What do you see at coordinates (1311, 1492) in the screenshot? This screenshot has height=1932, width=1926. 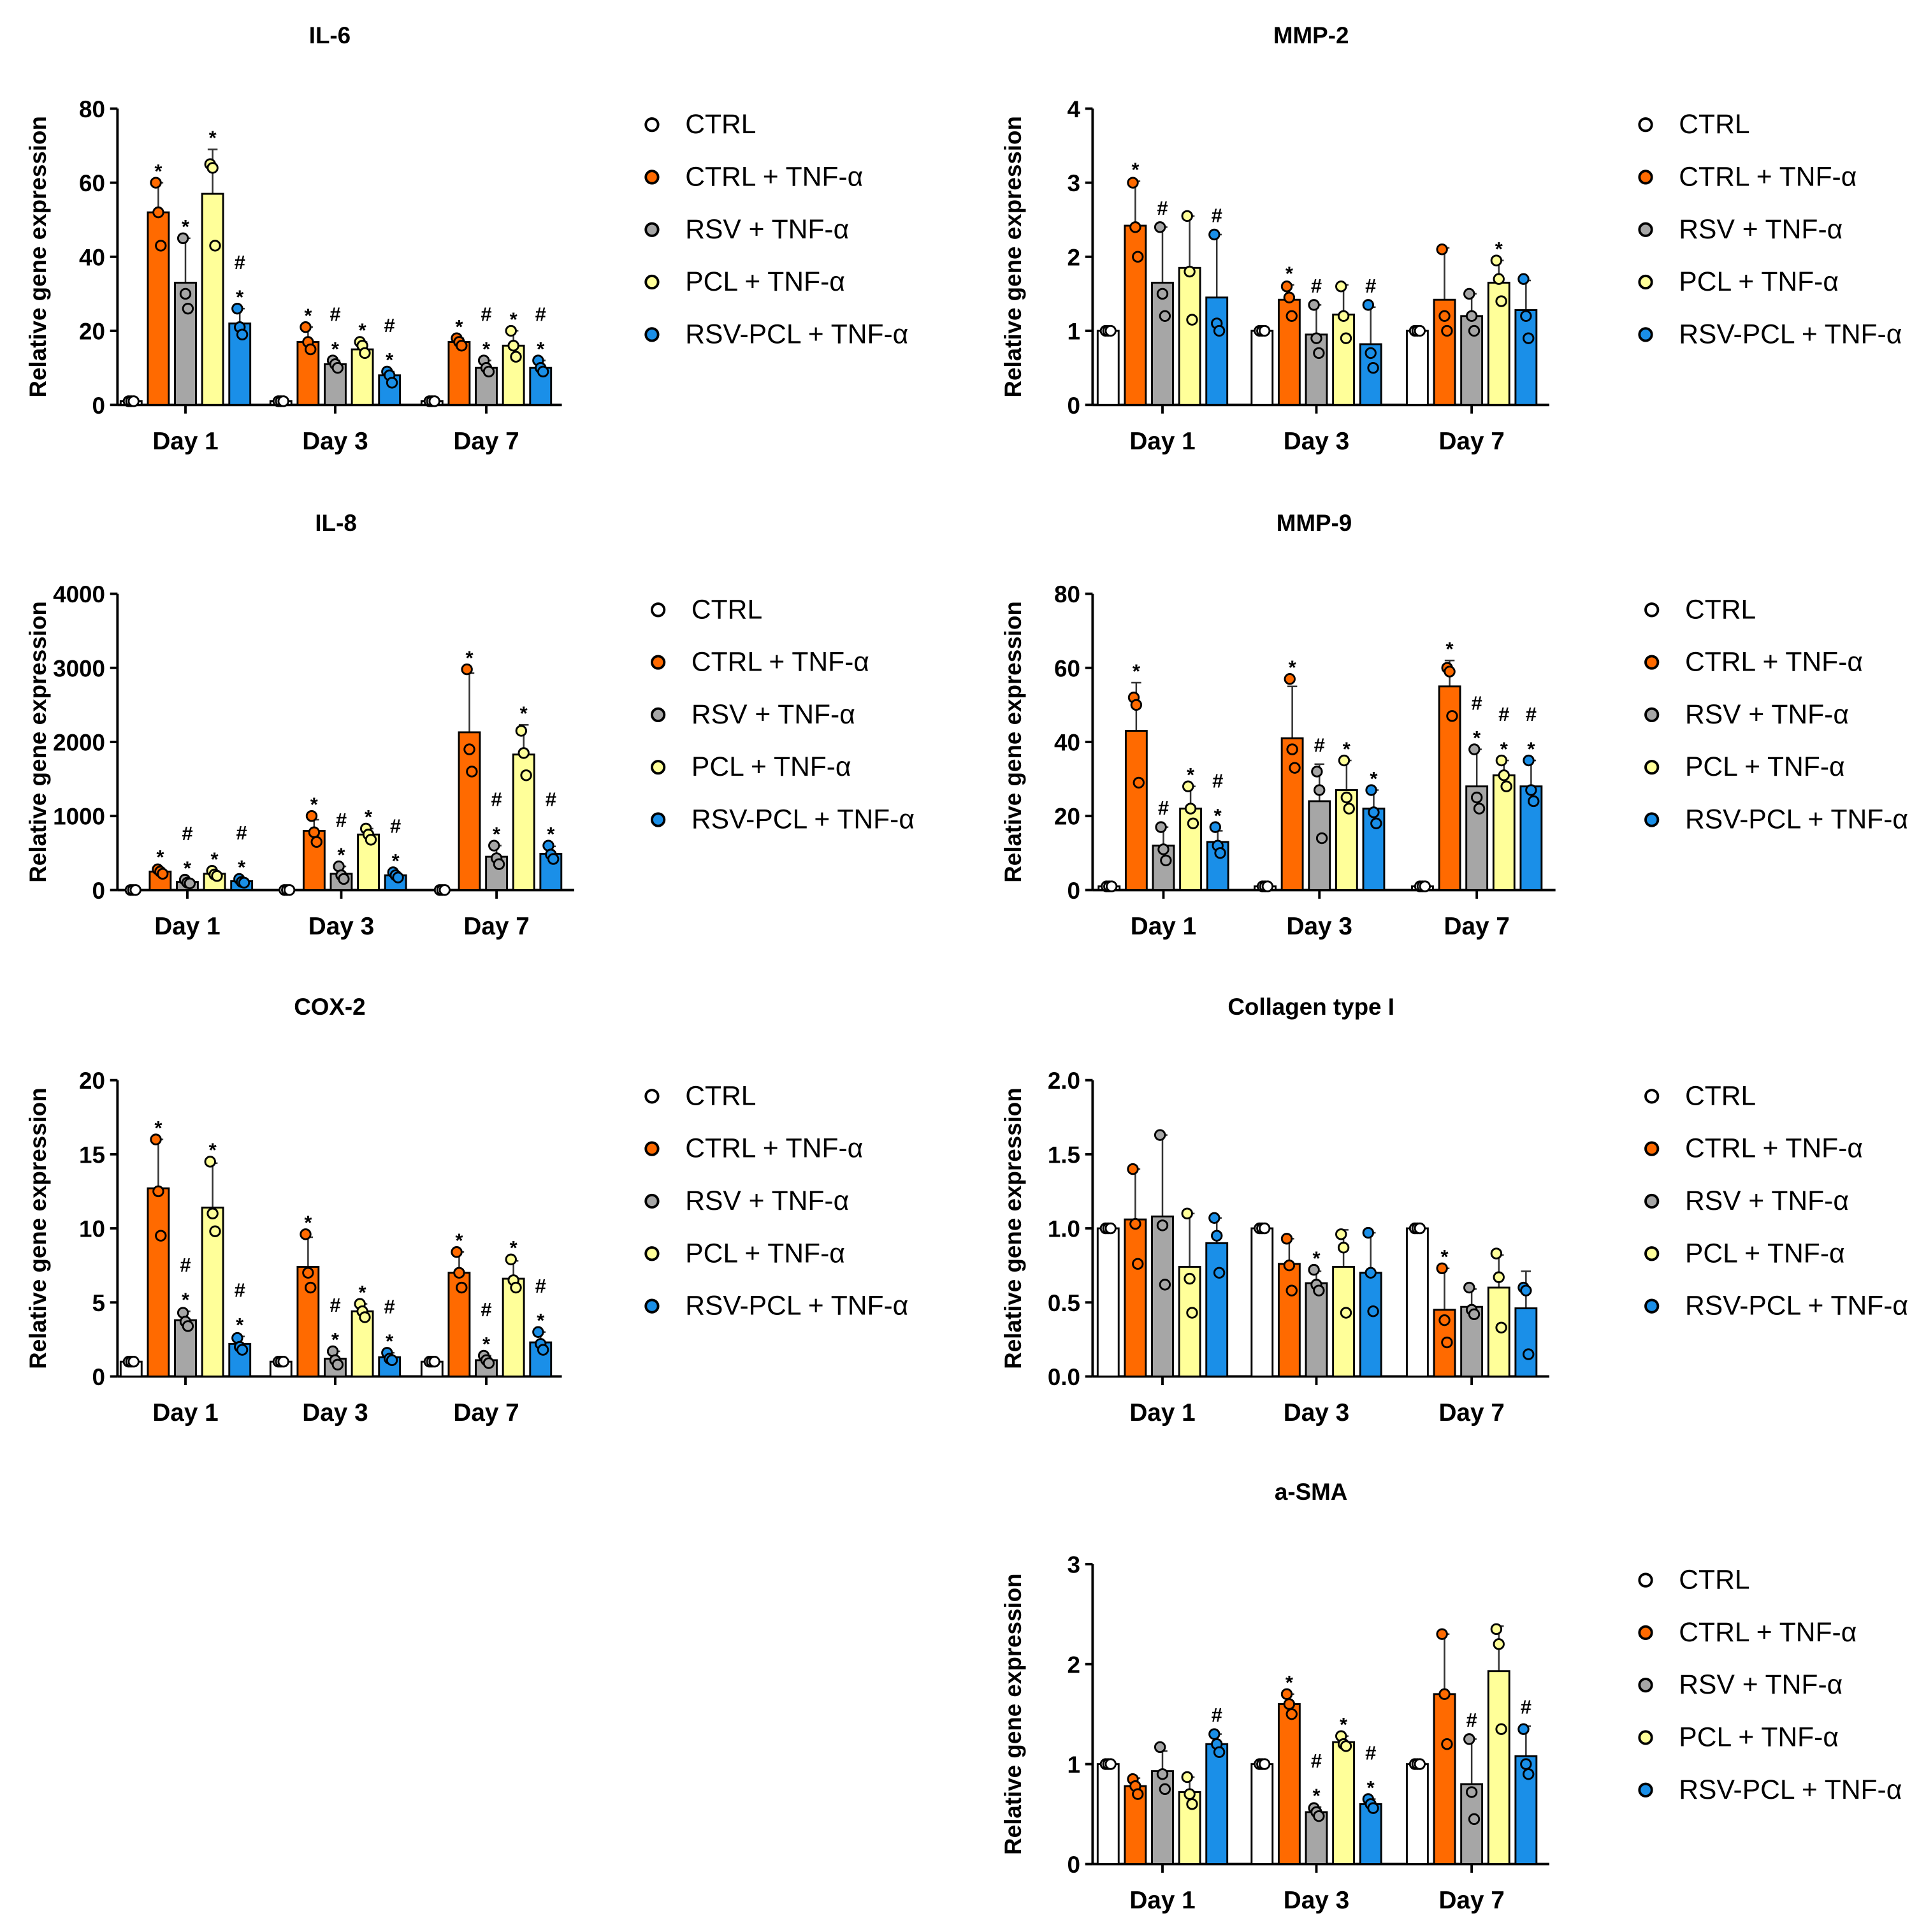 I see `chart-title: a-SMA` at bounding box center [1311, 1492].